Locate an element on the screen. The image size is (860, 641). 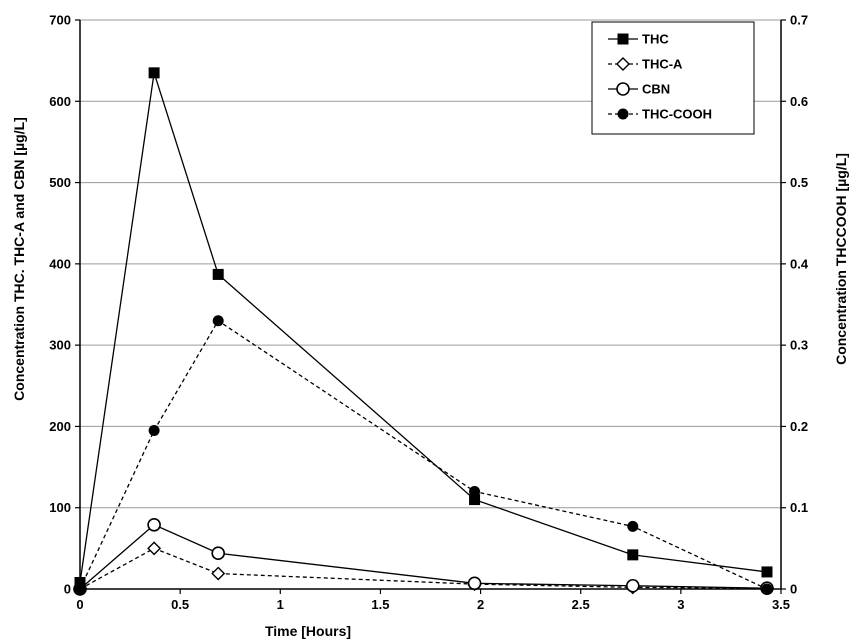
legend-label: THC-COOH is located at coordinates (677, 114).